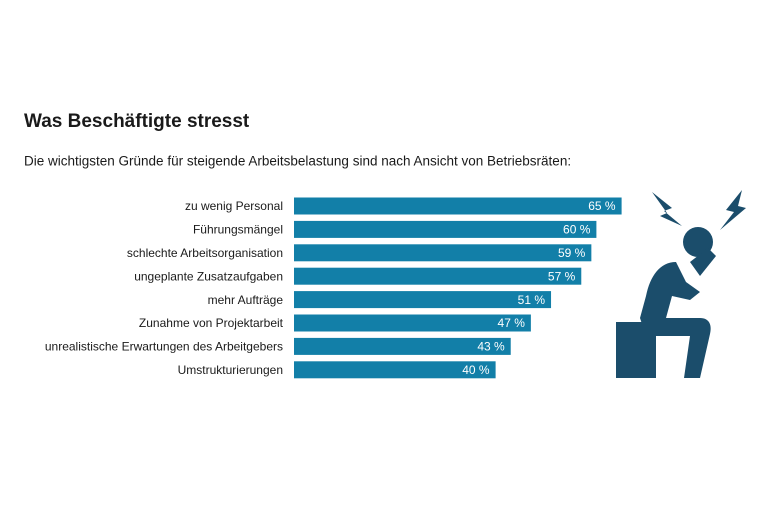  I want to click on value-label: 65 %, so click(602, 206).